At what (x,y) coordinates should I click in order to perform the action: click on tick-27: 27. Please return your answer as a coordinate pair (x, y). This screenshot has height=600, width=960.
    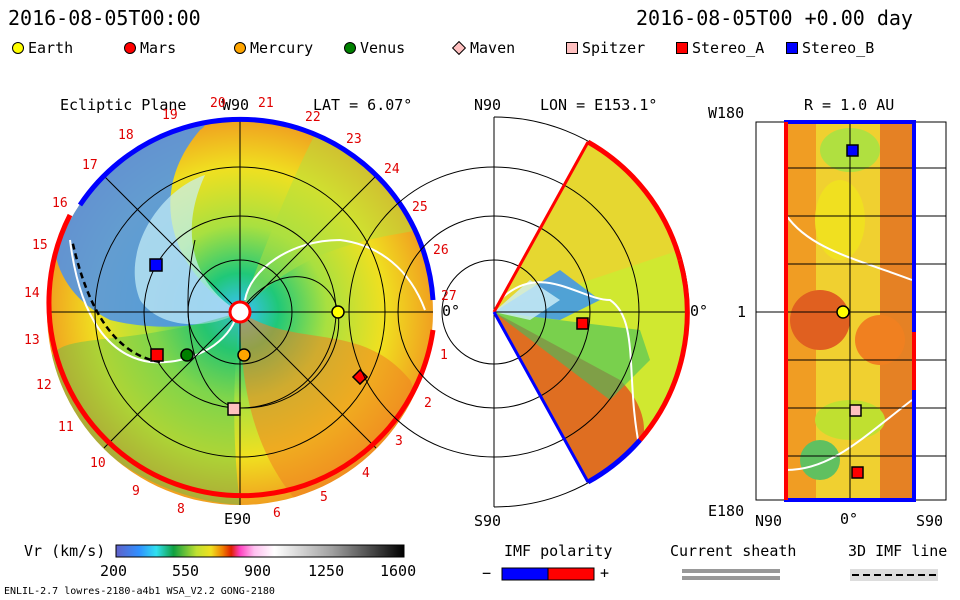
    Looking at the image, I should click on (449, 296).